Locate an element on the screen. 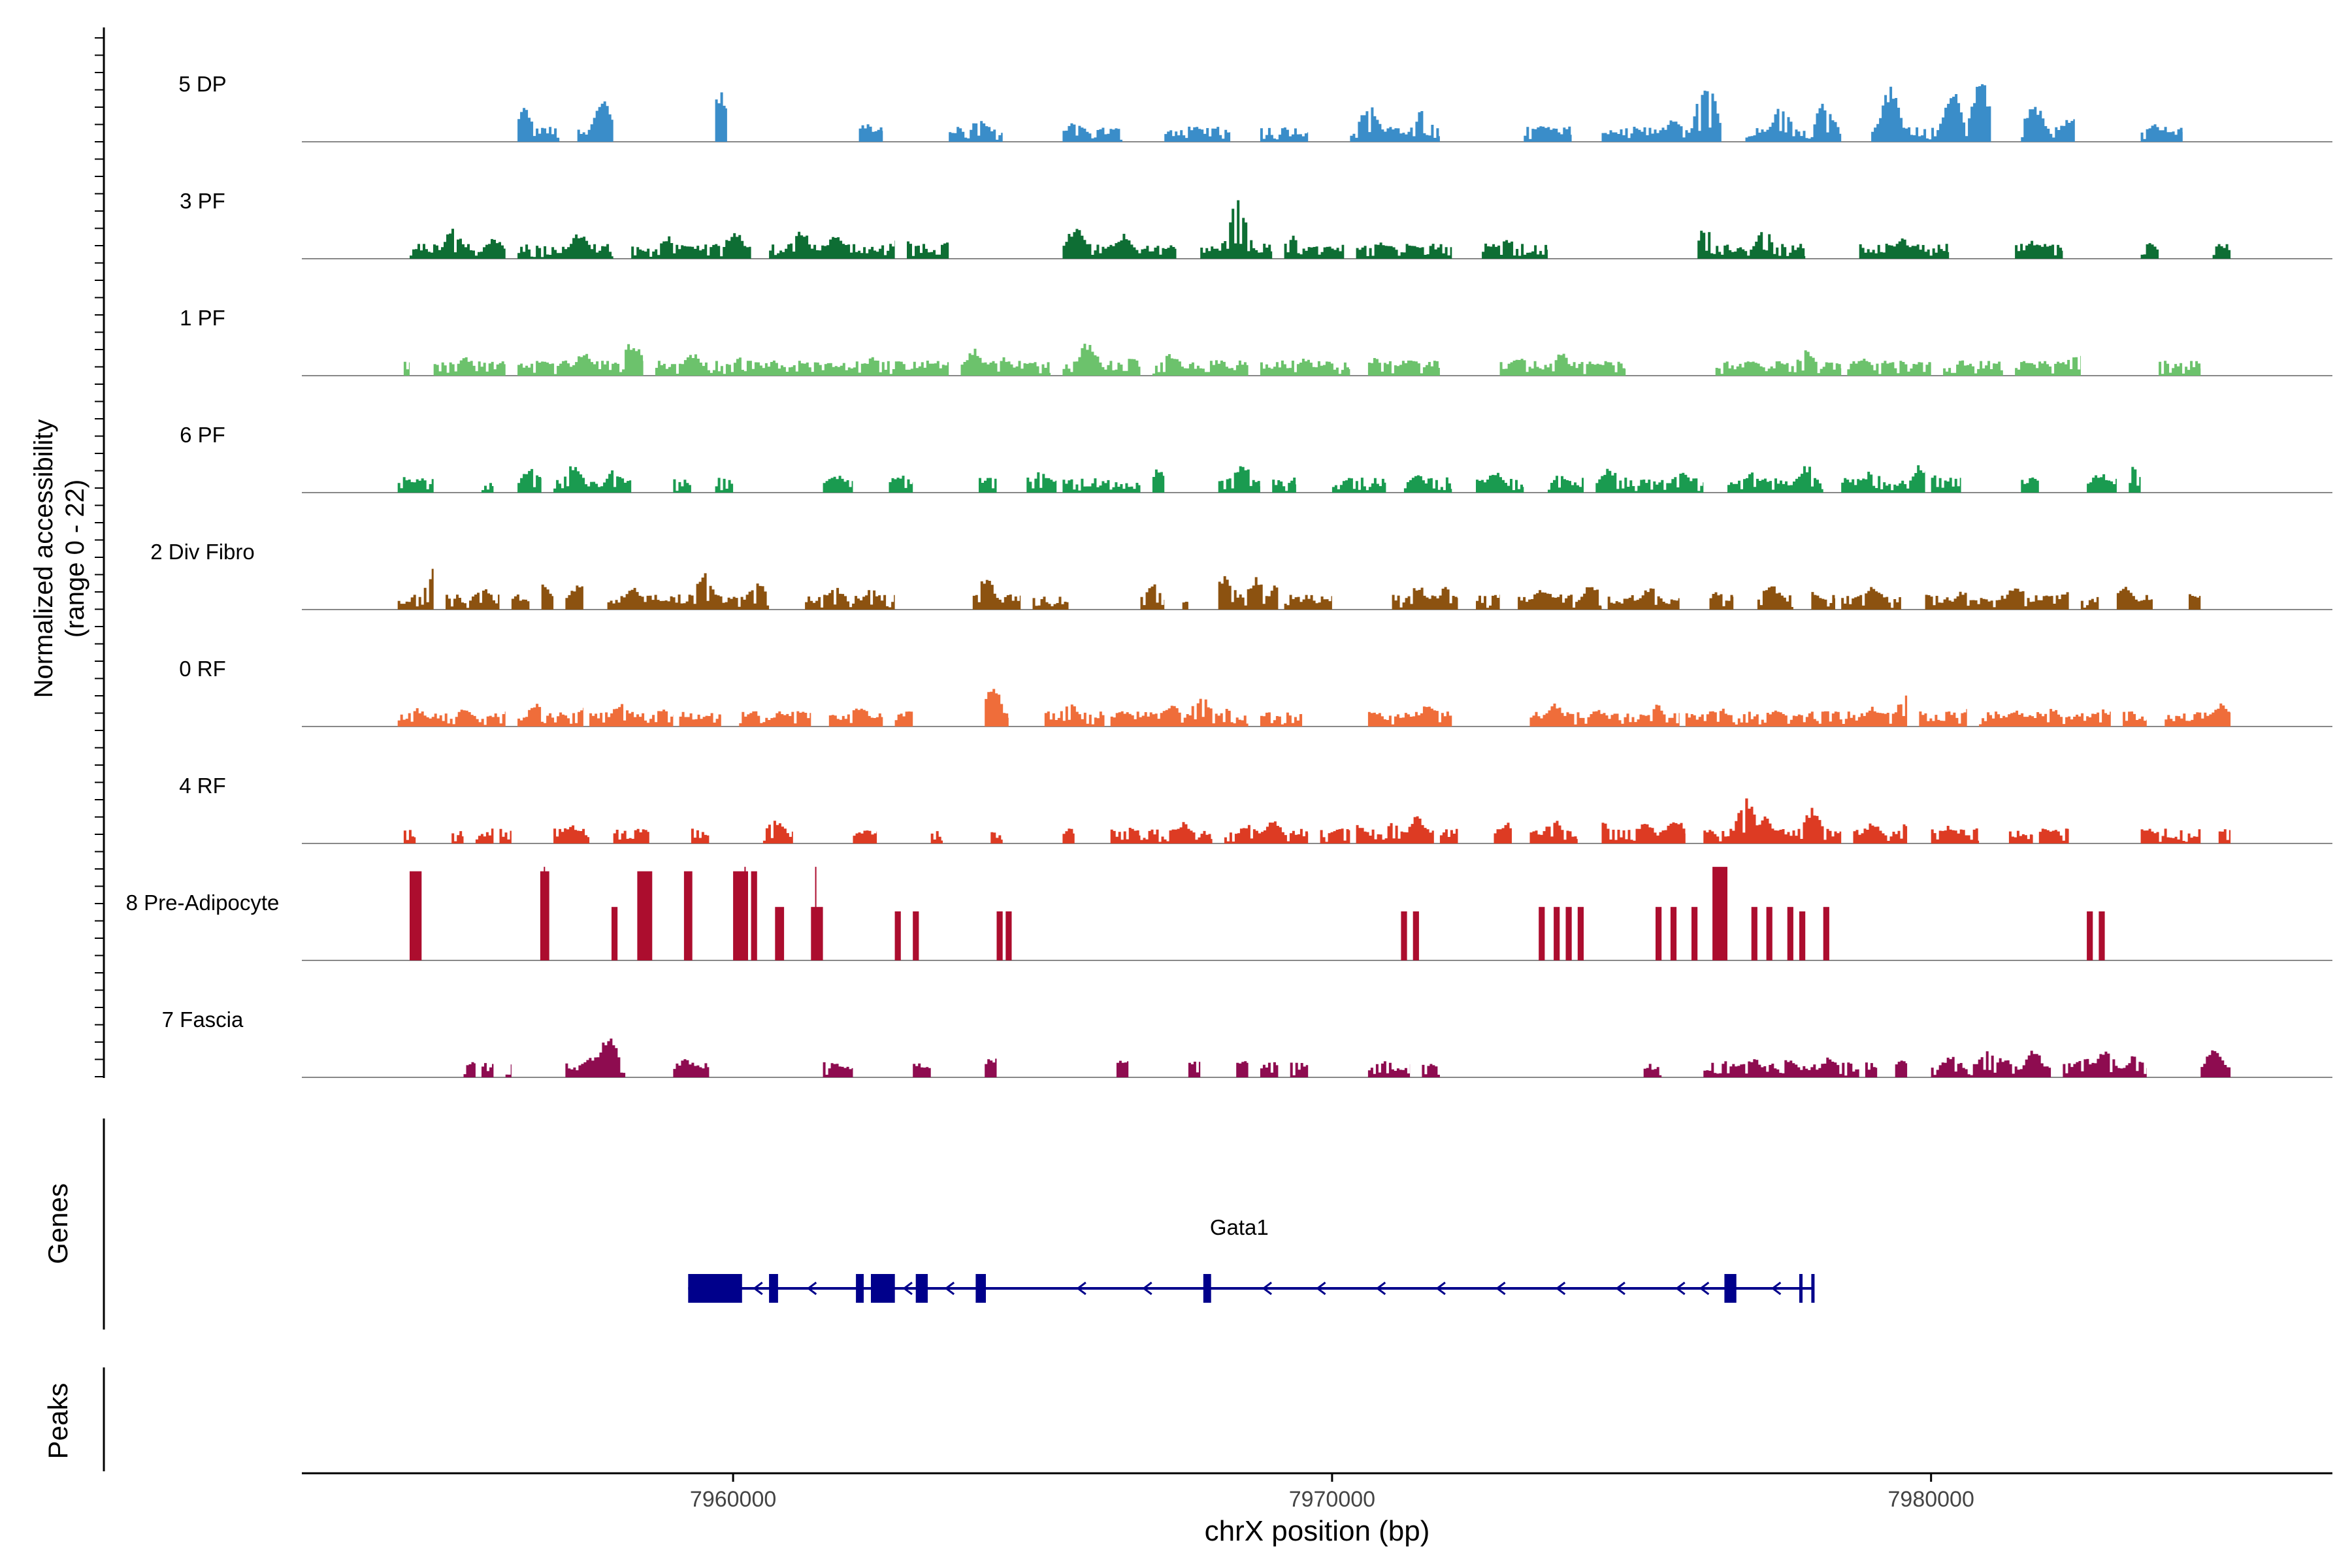  track-label: 7 Fascia is located at coordinates (203, 1019).